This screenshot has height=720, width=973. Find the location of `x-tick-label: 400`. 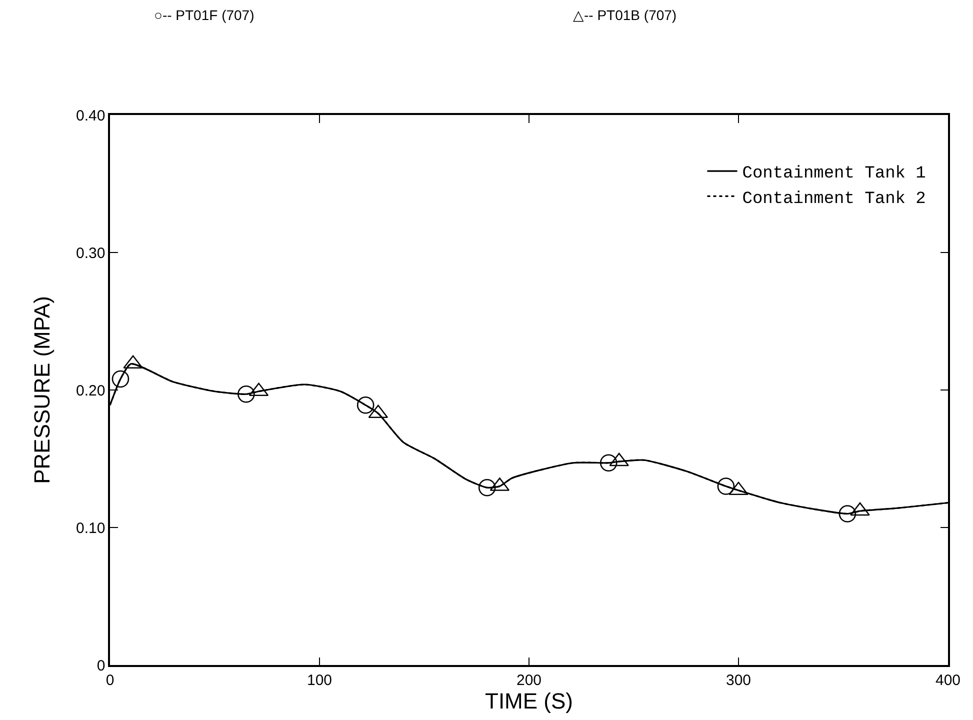

x-tick-label: 400 is located at coordinates (948, 680).